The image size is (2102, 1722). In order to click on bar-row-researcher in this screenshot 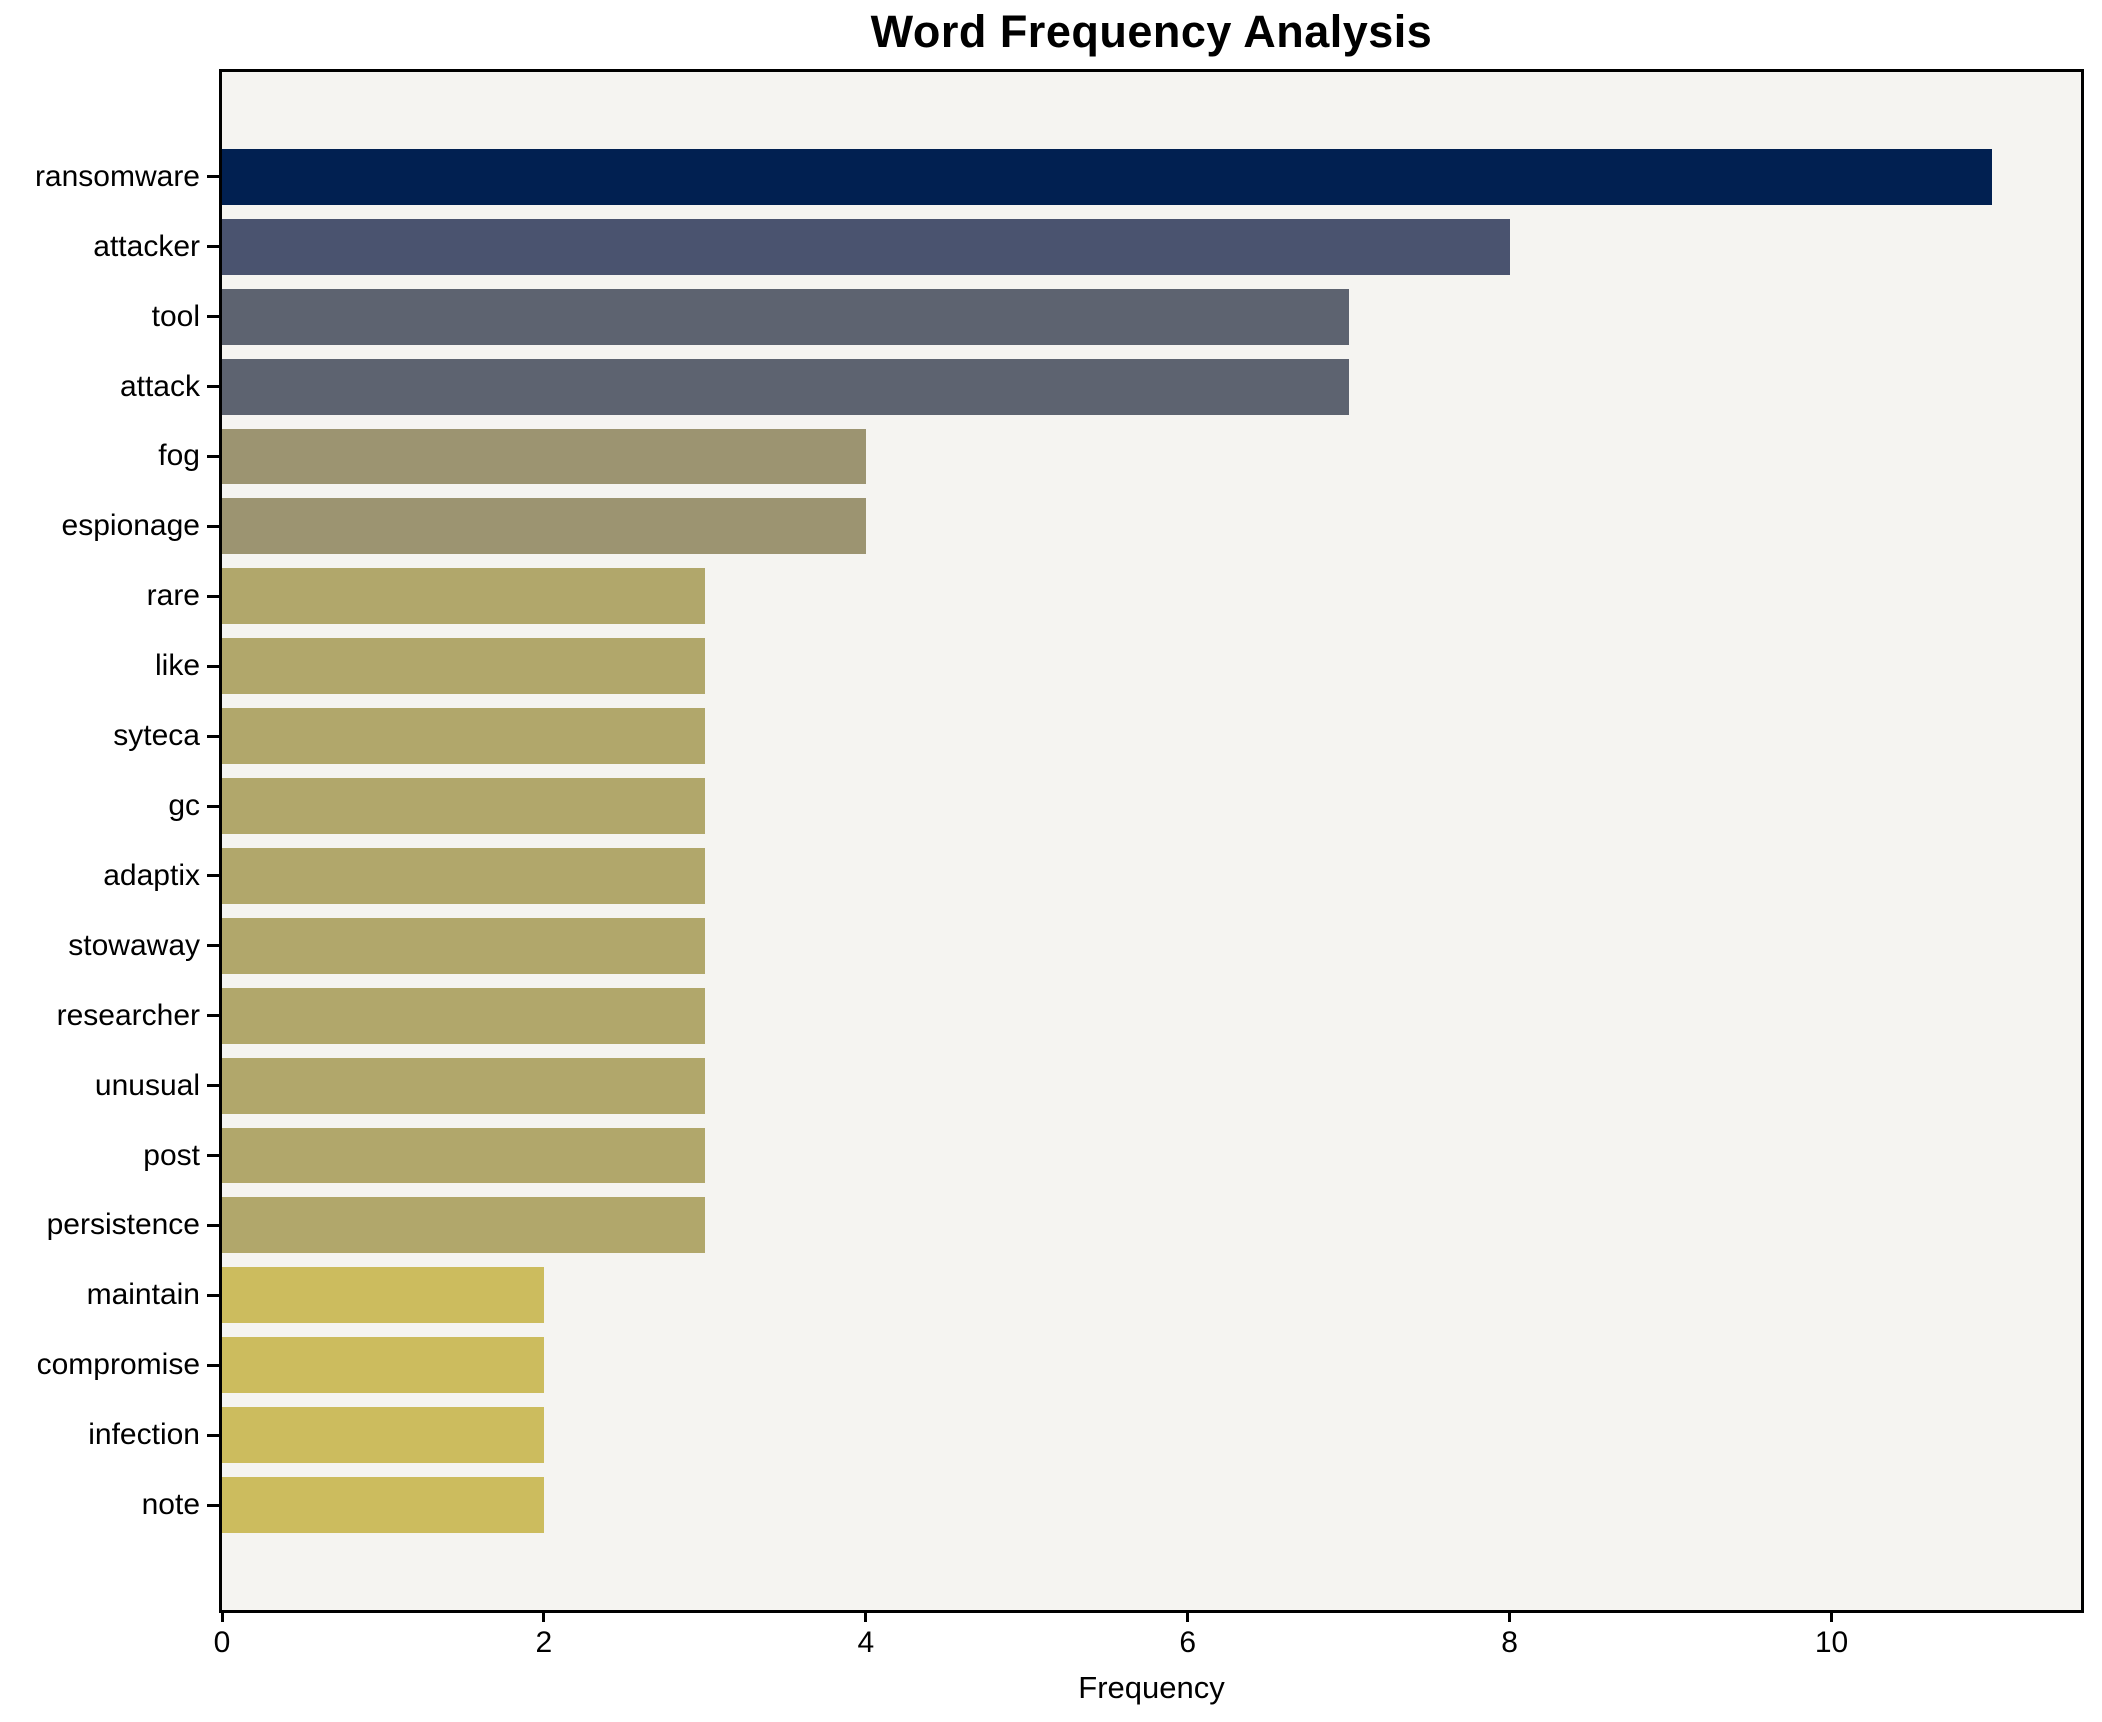, I will do `click(1151, 1016)`.